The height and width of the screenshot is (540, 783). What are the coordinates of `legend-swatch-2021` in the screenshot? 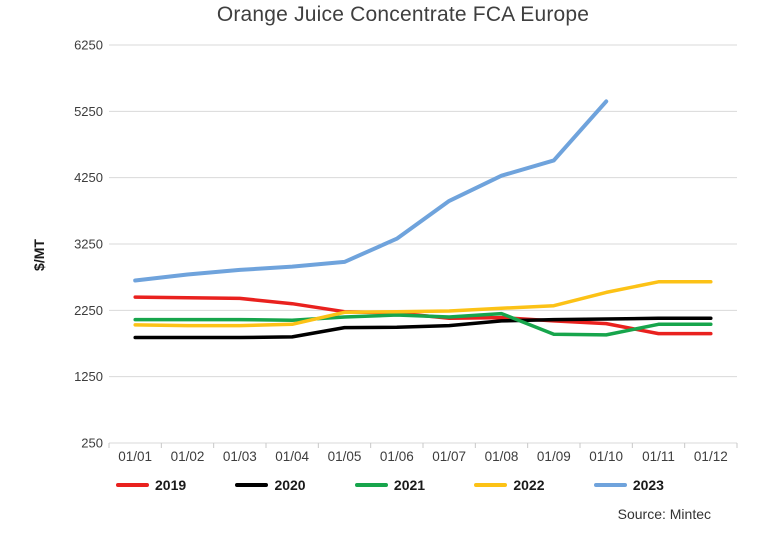 It's located at (371, 485).